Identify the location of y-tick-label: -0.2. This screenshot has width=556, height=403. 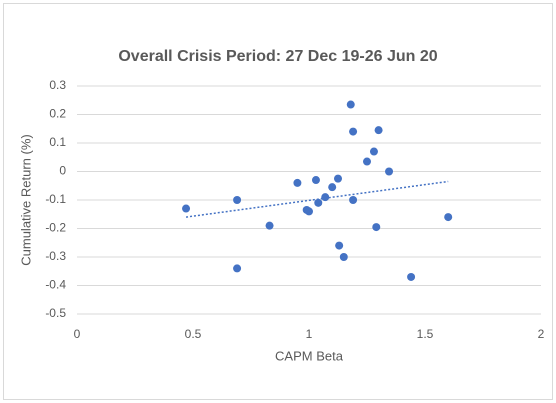
(55, 228).